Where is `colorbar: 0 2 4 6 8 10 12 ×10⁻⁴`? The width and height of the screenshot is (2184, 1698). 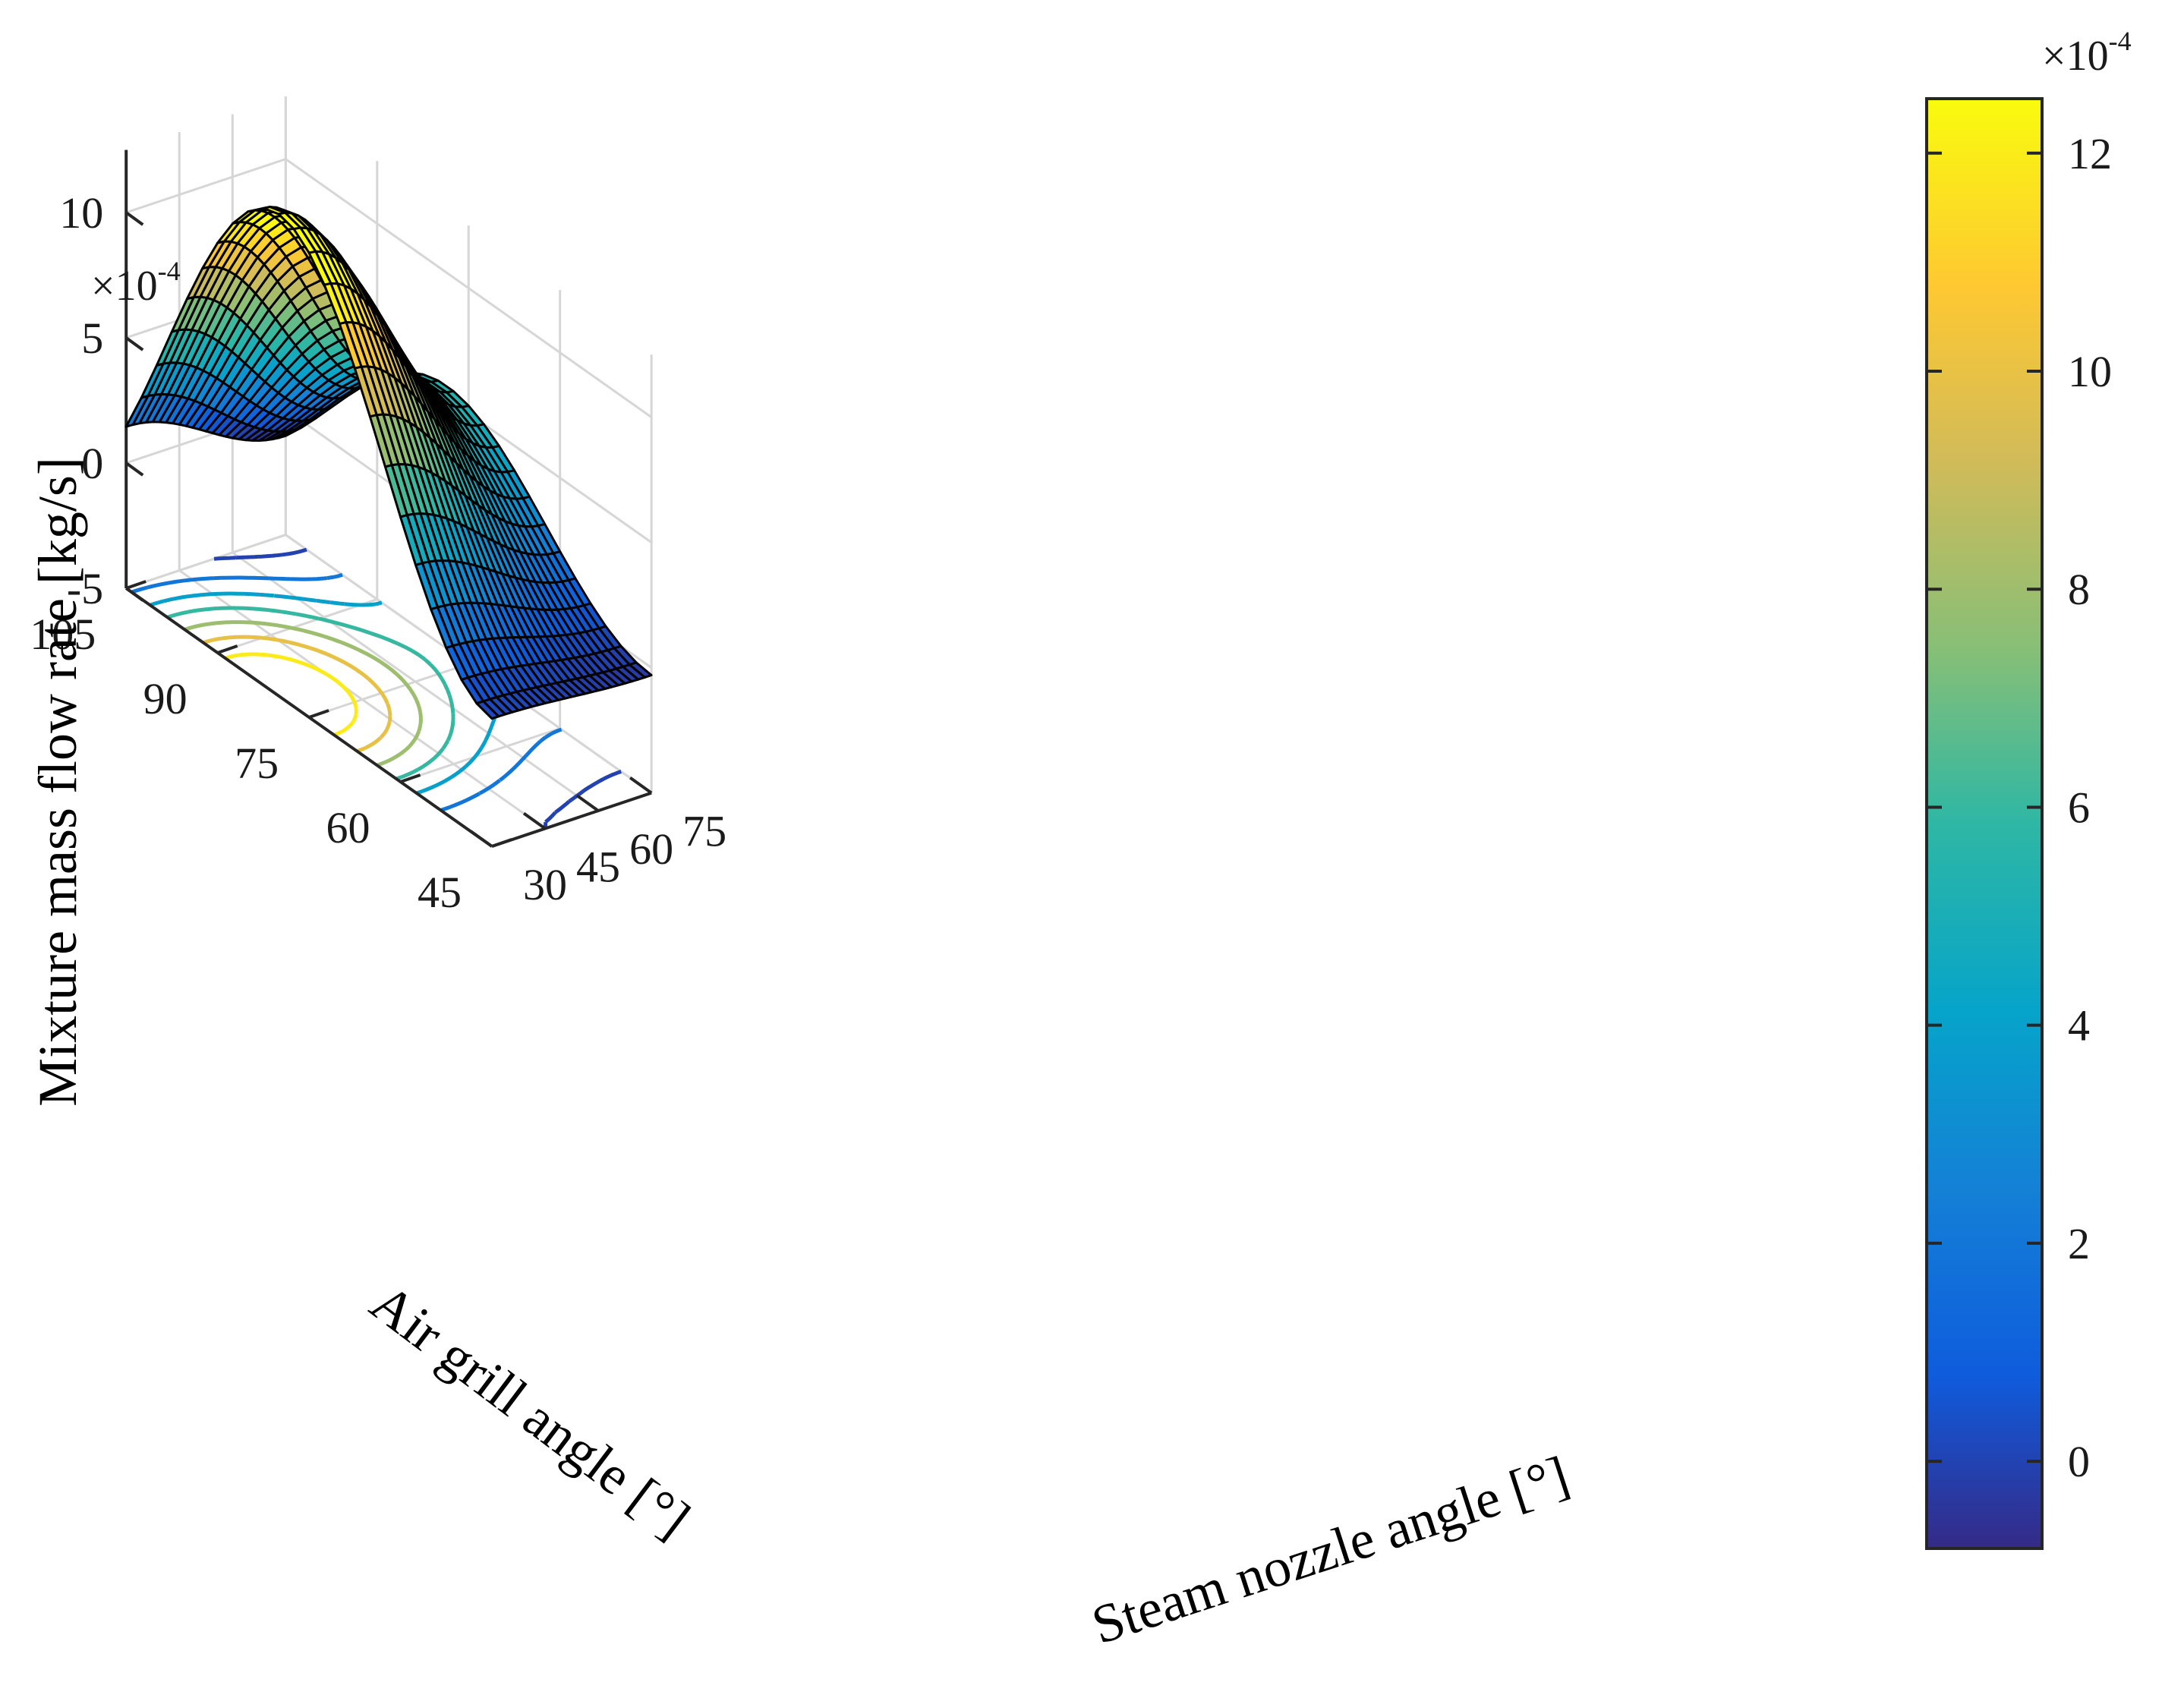 colorbar: 0 2 4 6 8 10 12 ×10⁻⁴ is located at coordinates (2028, 788).